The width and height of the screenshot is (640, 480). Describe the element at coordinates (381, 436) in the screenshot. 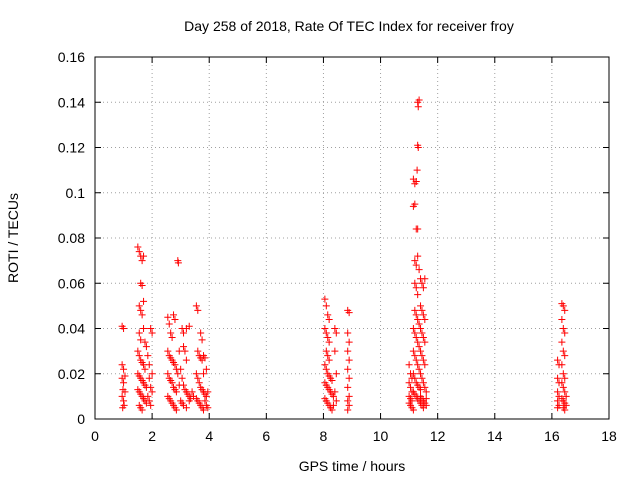

I see `x-tick-label: 10` at that location.